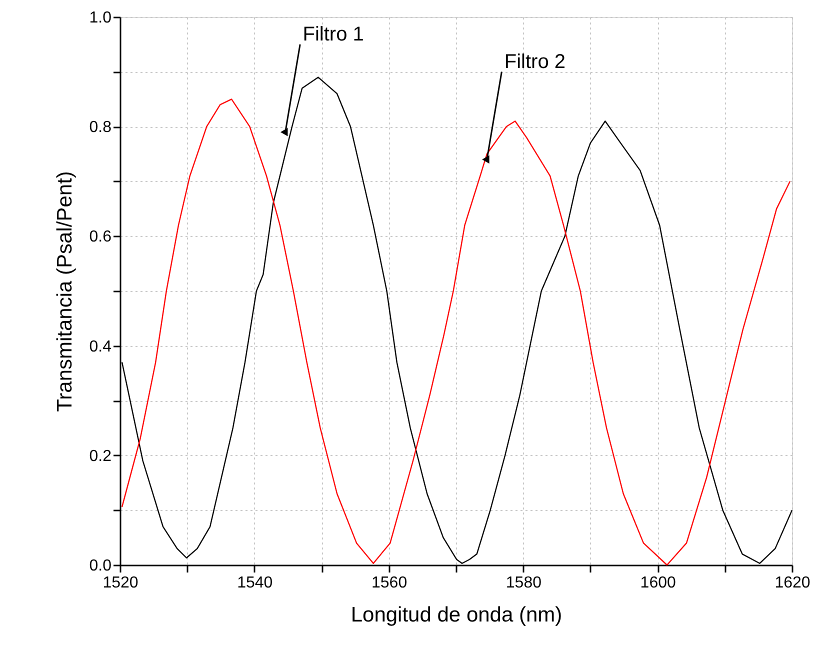 The image size is (817, 648). What do you see at coordinates (100, 127) in the screenshot?
I see `y-tick-label: 0.8` at bounding box center [100, 127].